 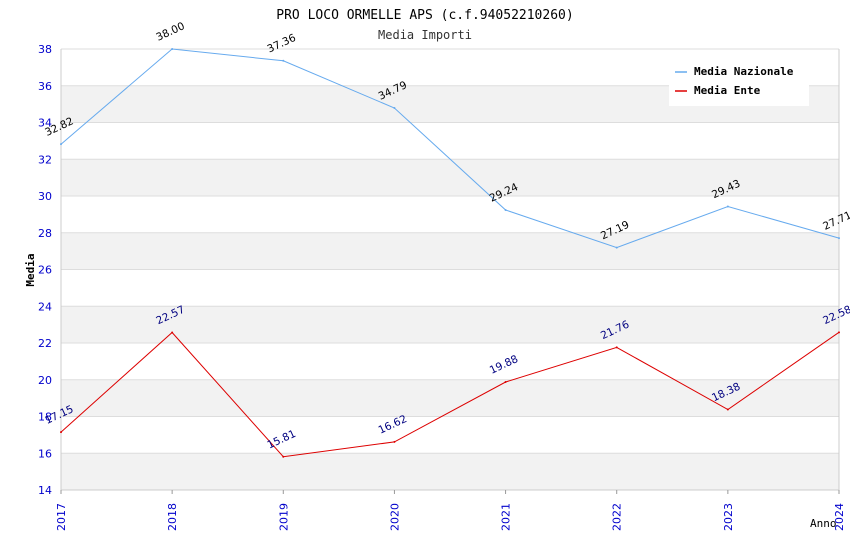 I want to click on y-axis-ticks: 14 16 18 20 22 24 26 28 30 32 34 36 38, so click(x=45, y=270).